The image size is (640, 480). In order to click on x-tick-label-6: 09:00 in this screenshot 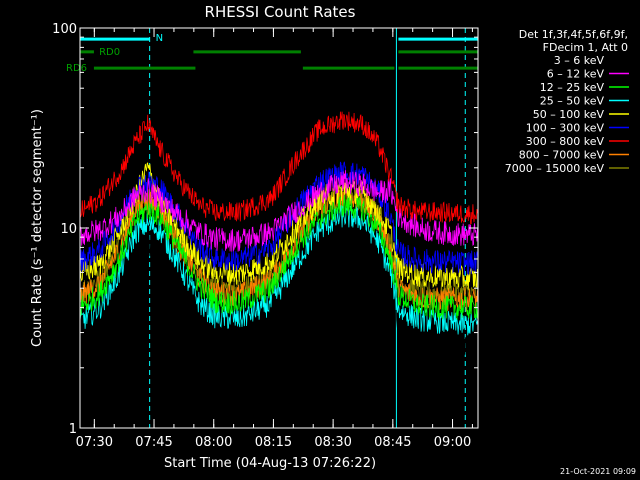, I will do `click(452, 442)`.